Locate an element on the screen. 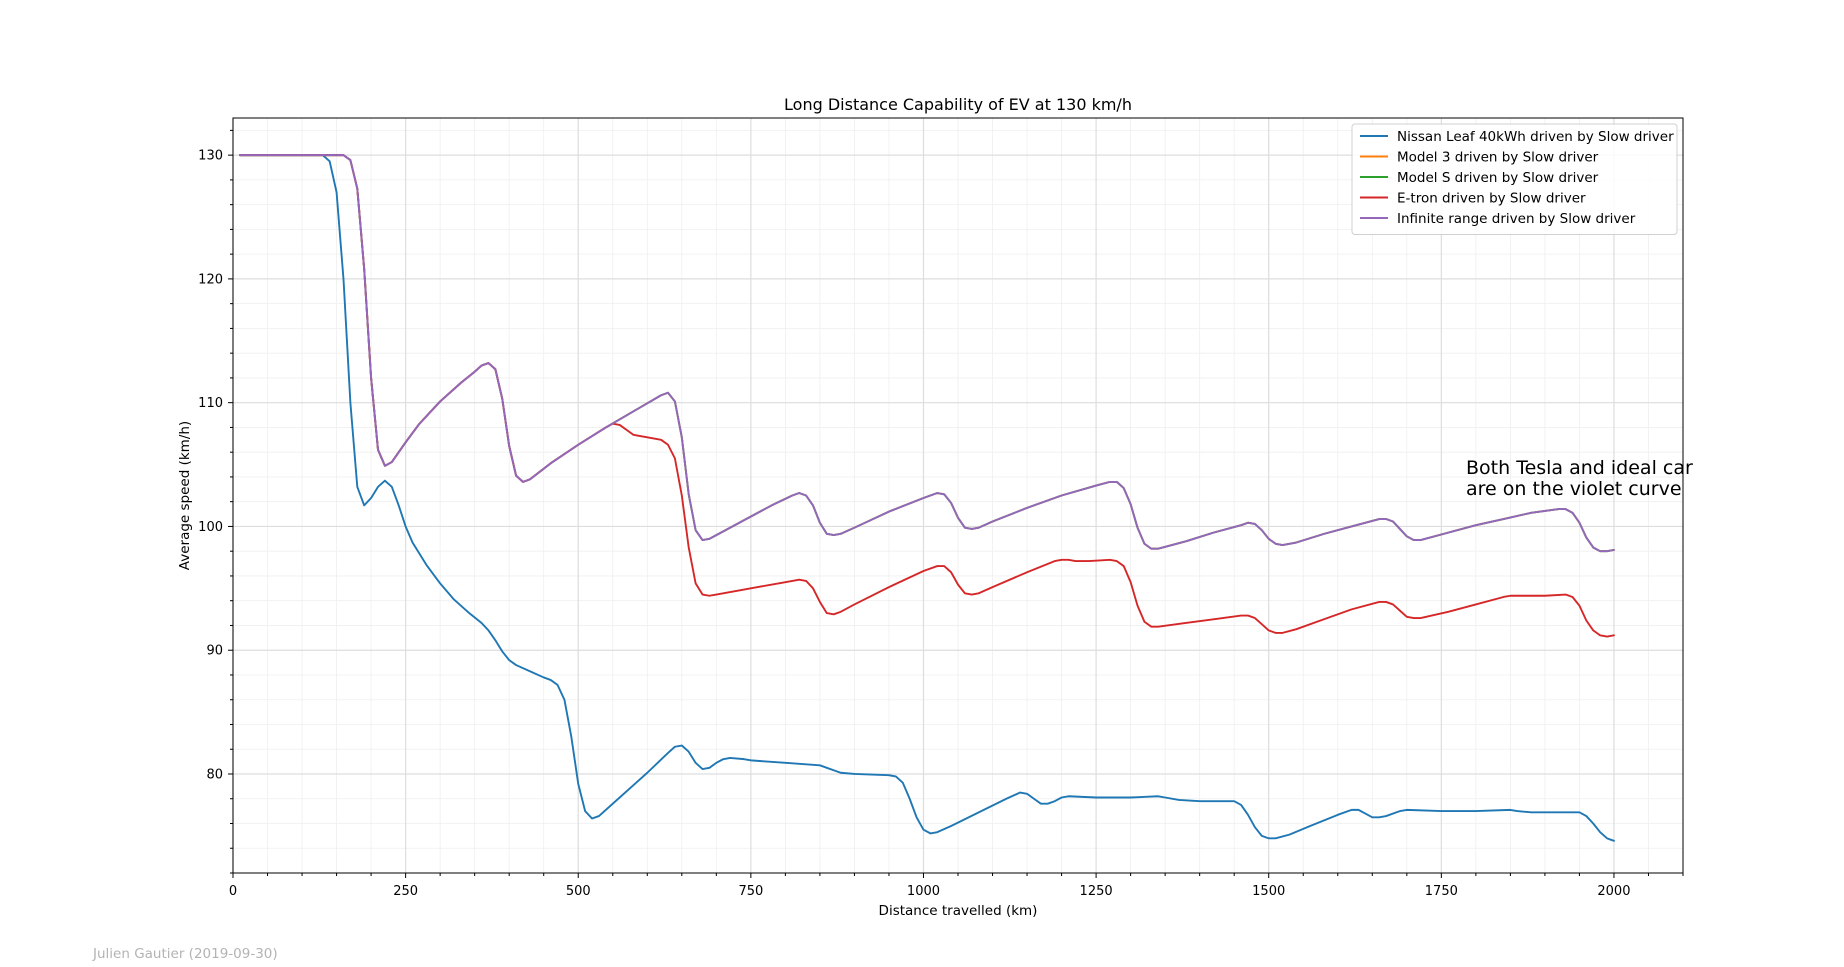 The height and width of the screenshot is (967, 1844). x-tick-label: 0 is located at coordinates (233, 891).